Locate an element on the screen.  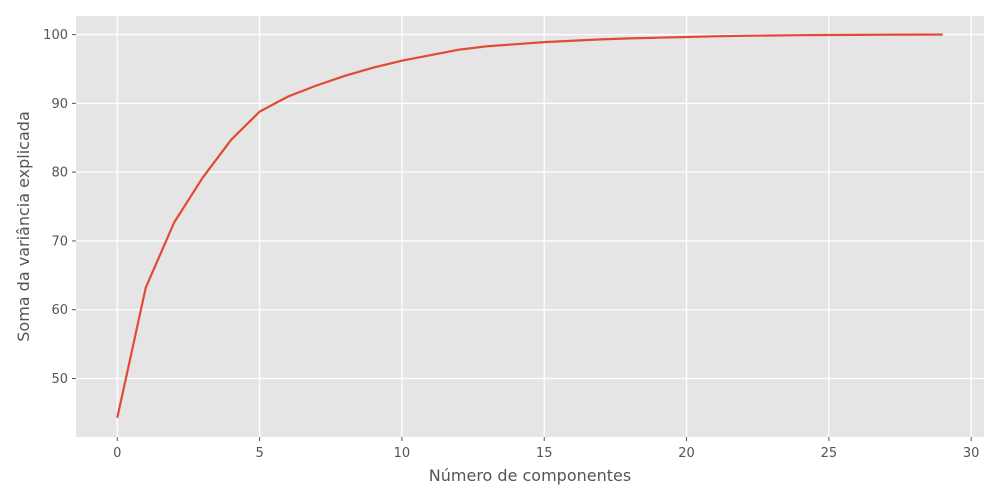
x-tick-label: 0 is located at coordinates (117, 453).